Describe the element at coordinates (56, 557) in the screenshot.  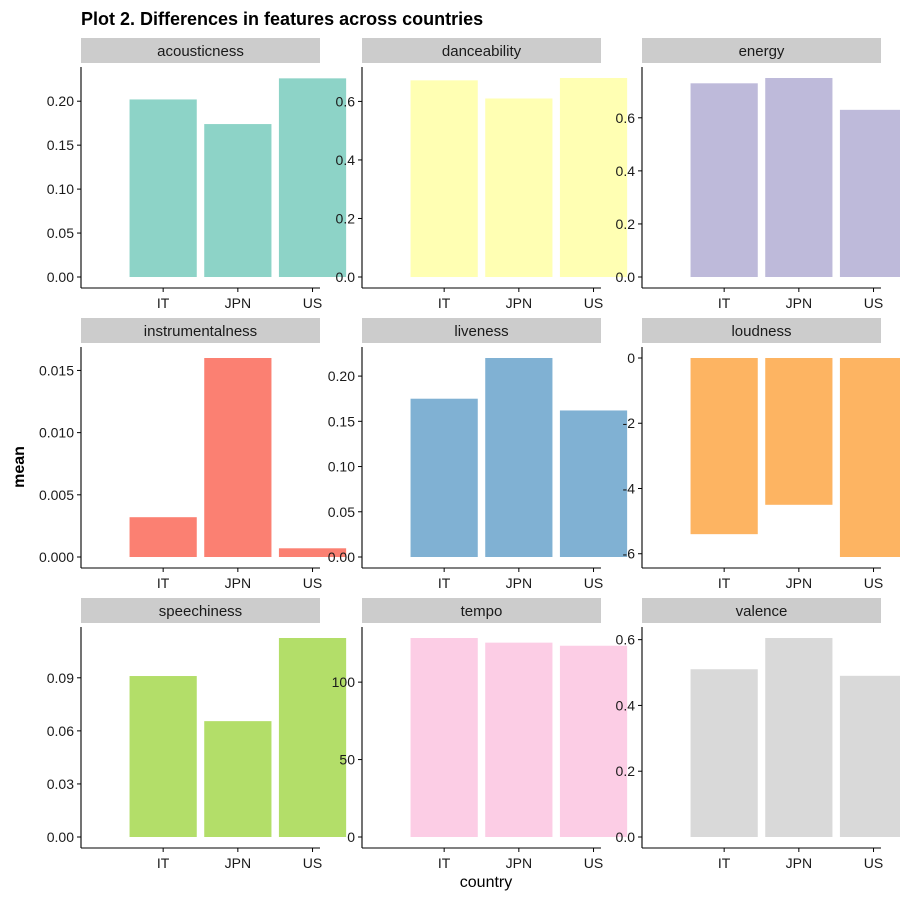
I see `y-tick-label: 0.000` at that location.